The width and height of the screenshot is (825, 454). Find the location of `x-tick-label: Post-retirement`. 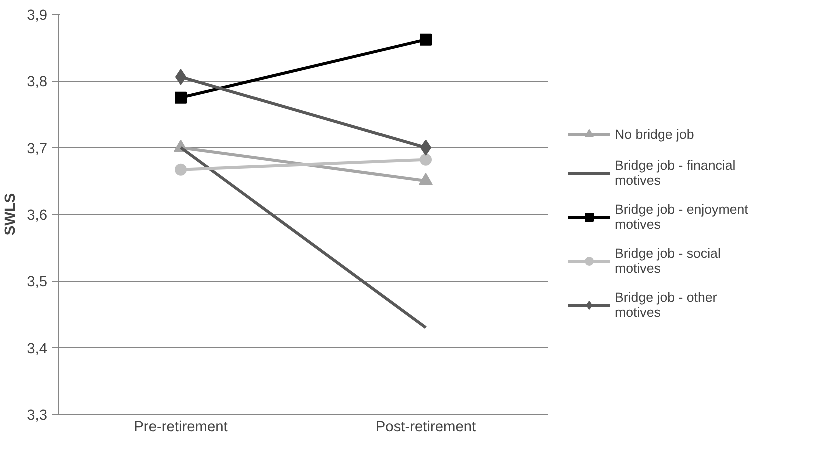

x-tick-label: Post-retirement is located at coordinates (426, 428).